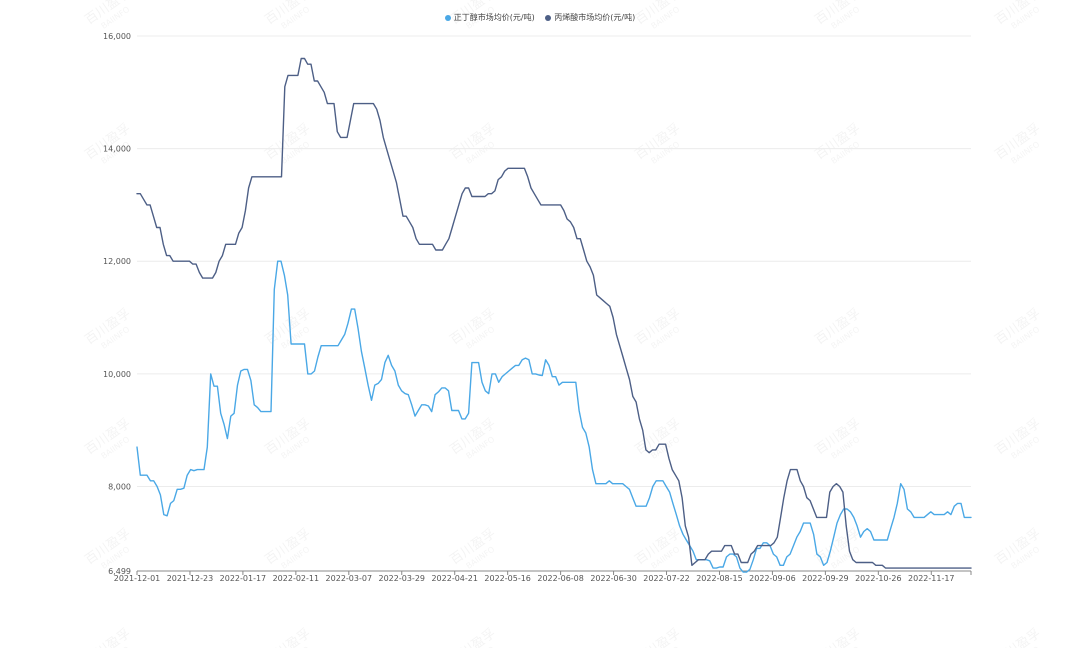 This screenshot has width=1080, height=648. I want to click on x-tick-label: 2022-07-22, so click(666, 578).